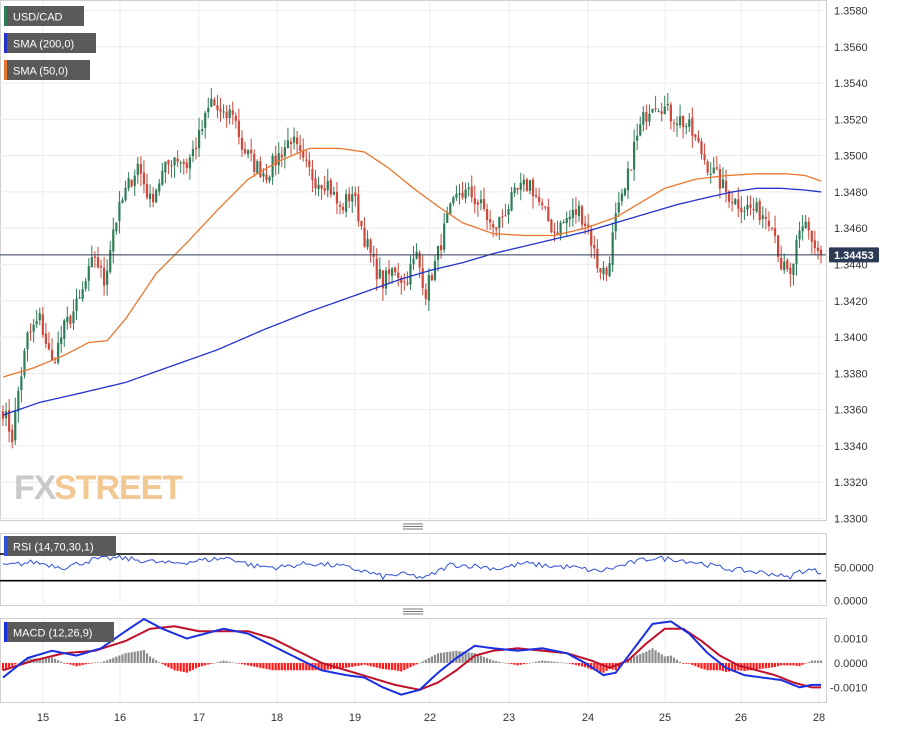 The width and height of the screenshot is (898, 736). Describe the element at coordinates (413, 526) in the screenshot. I see `pane-resize-handle-rsi` at that location.